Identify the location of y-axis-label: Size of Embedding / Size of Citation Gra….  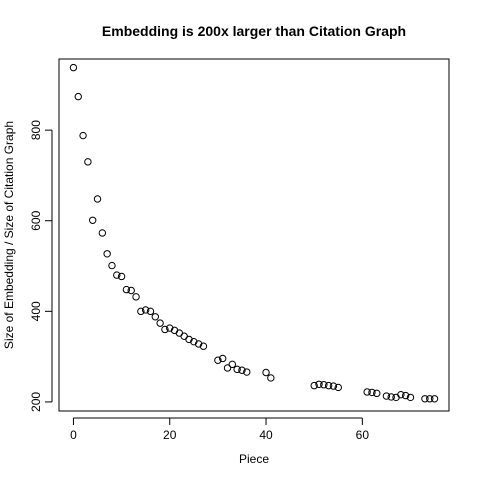
(9, 235).